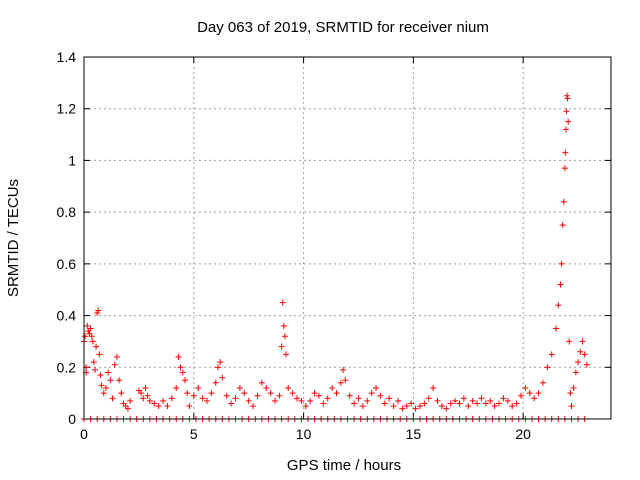 The width and height of the screenshot is (640, 480). Describe the element at coordinates (304, 434) in the screenshot. I see `x-tick-label: 10` at that location.